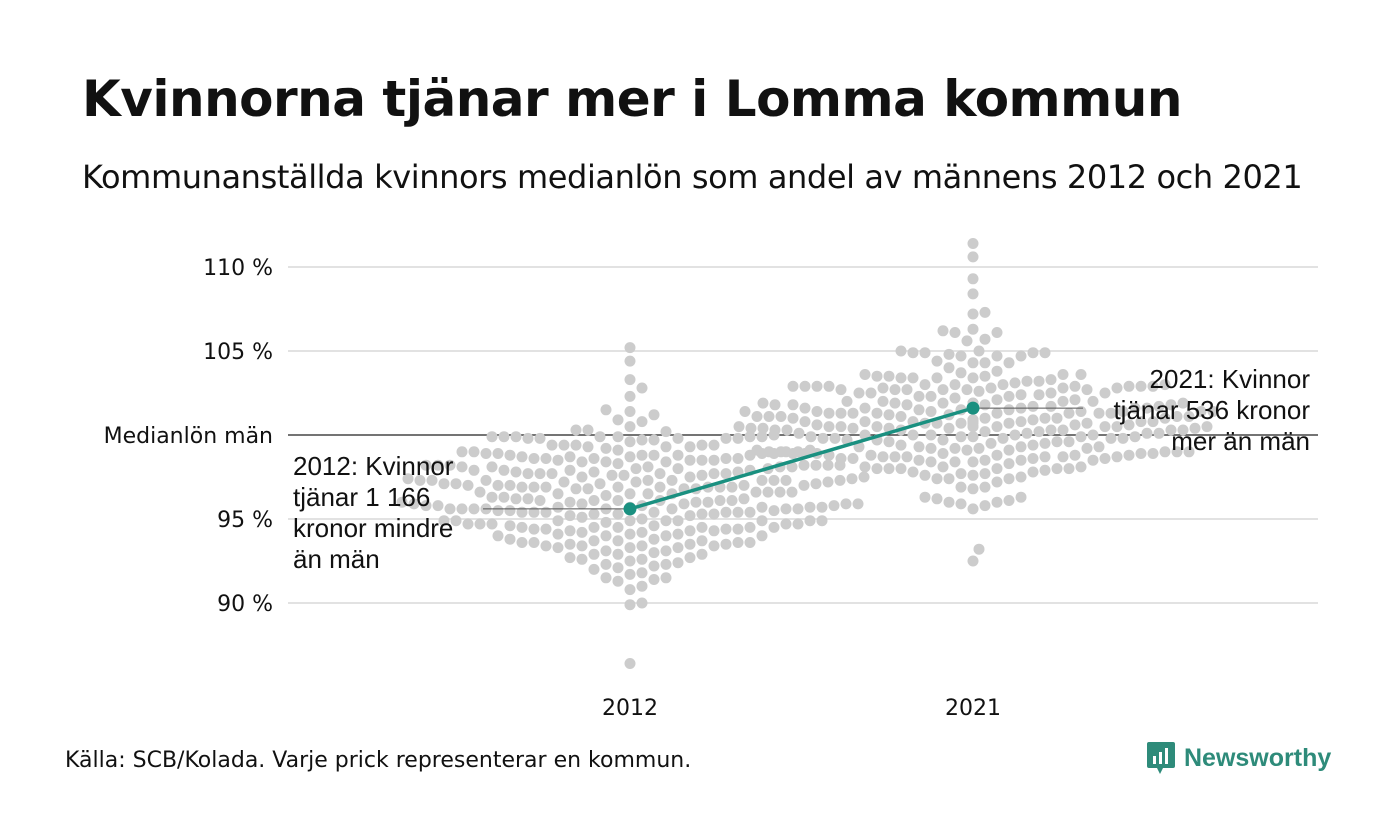  What do you see at coordinates (238, 268) in the screenshot?
I see `y-tick-label: 110 %` at bounding box center [238, 268].